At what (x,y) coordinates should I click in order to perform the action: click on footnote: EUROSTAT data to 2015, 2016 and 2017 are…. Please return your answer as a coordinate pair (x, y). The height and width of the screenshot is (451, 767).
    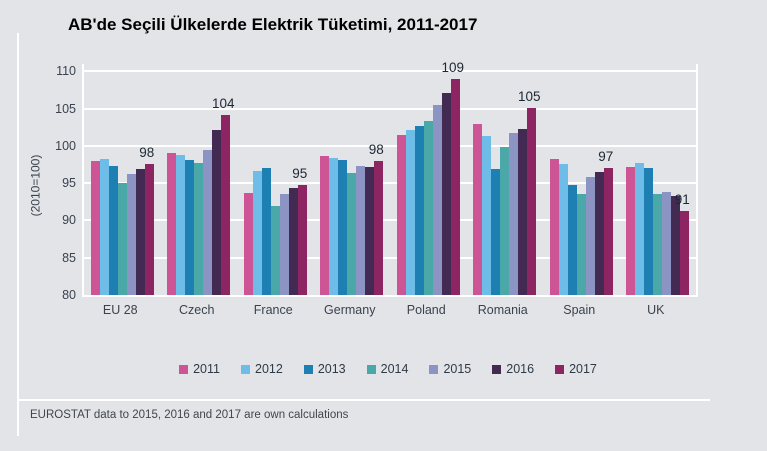
    Looking at the image, I should click on (189, 415).